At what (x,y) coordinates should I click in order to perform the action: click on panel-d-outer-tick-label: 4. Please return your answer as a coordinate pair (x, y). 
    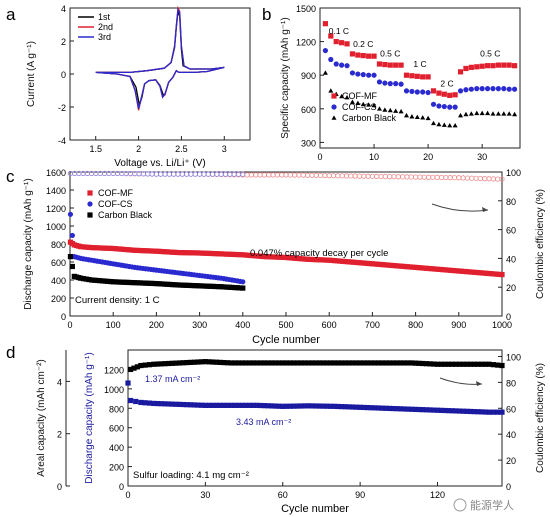
    Looking at the image, I should click on (59, 382).